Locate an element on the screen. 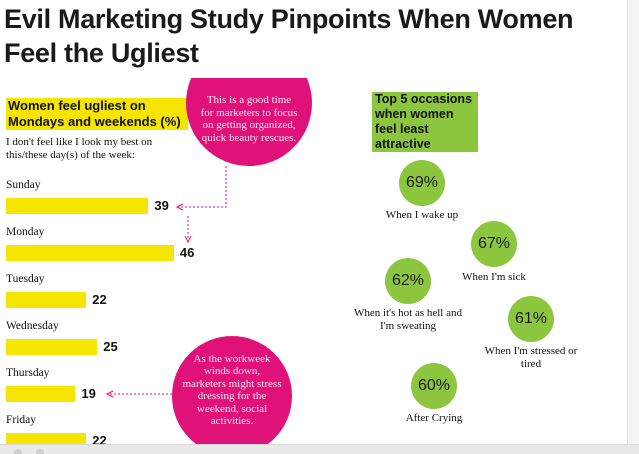 This screenshot has width=639, height=454. occasion-percent-circle: 67% is located at coordinates (494, 244).